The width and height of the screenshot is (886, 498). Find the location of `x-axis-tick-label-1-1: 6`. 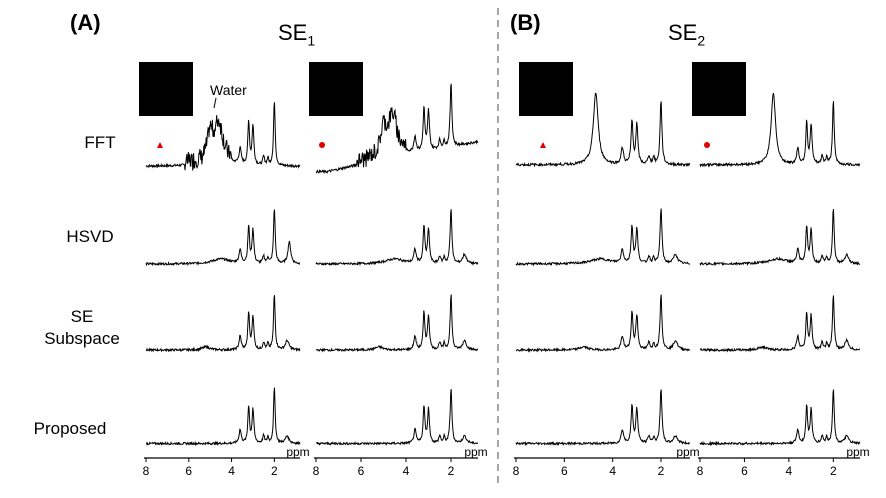

x-axis-tick-label-1-1: 6 is located at coordinates (361, 471).